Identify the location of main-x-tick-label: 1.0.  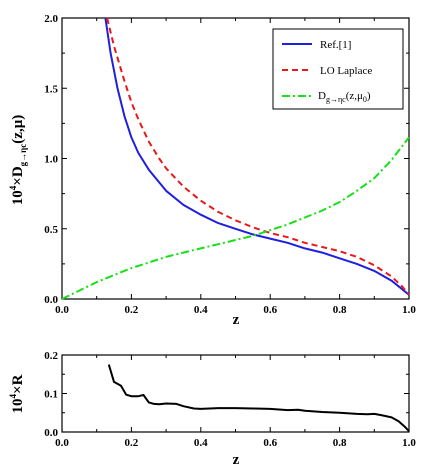
(409, 310).